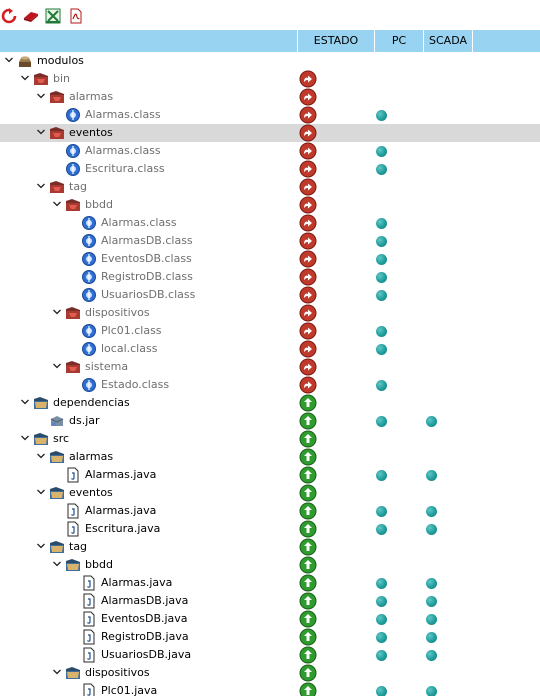  Describe the element at coordinates (448, 41) in the screenshot. I see `column-scada: SCADA` at that location.